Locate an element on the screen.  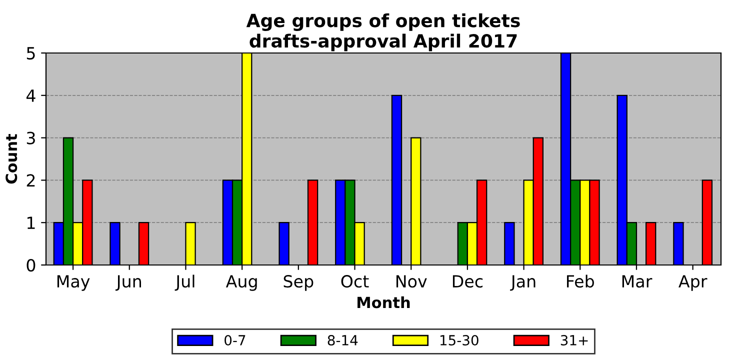
x-tick-label: Oct is located at coordinates (355, 281).